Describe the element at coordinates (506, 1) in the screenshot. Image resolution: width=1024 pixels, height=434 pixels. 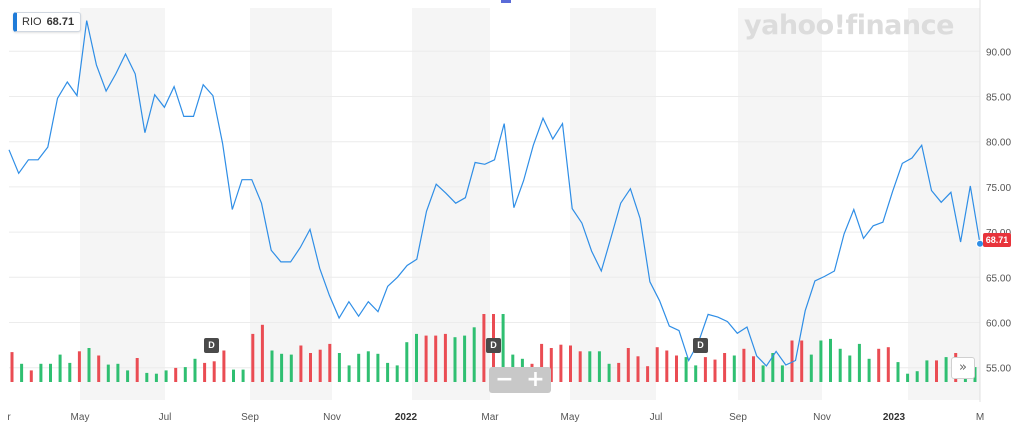
I see `top-marker` at that location.